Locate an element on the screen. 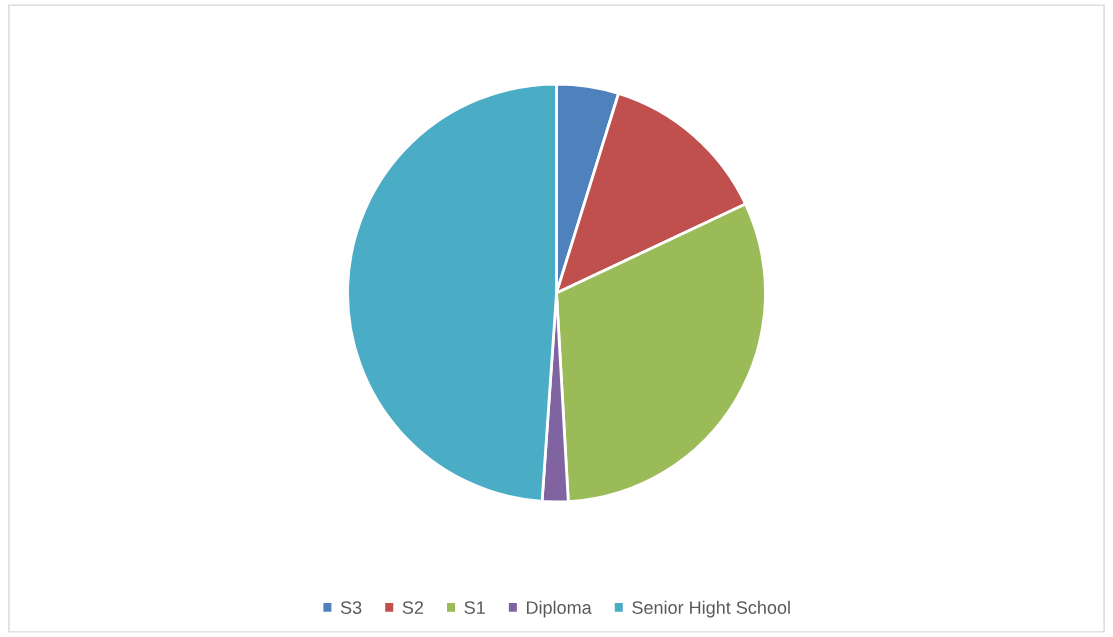 The width and height of the screenshot is (1113, 637). legend-label: Diploma is located at coordinates (559, 609).